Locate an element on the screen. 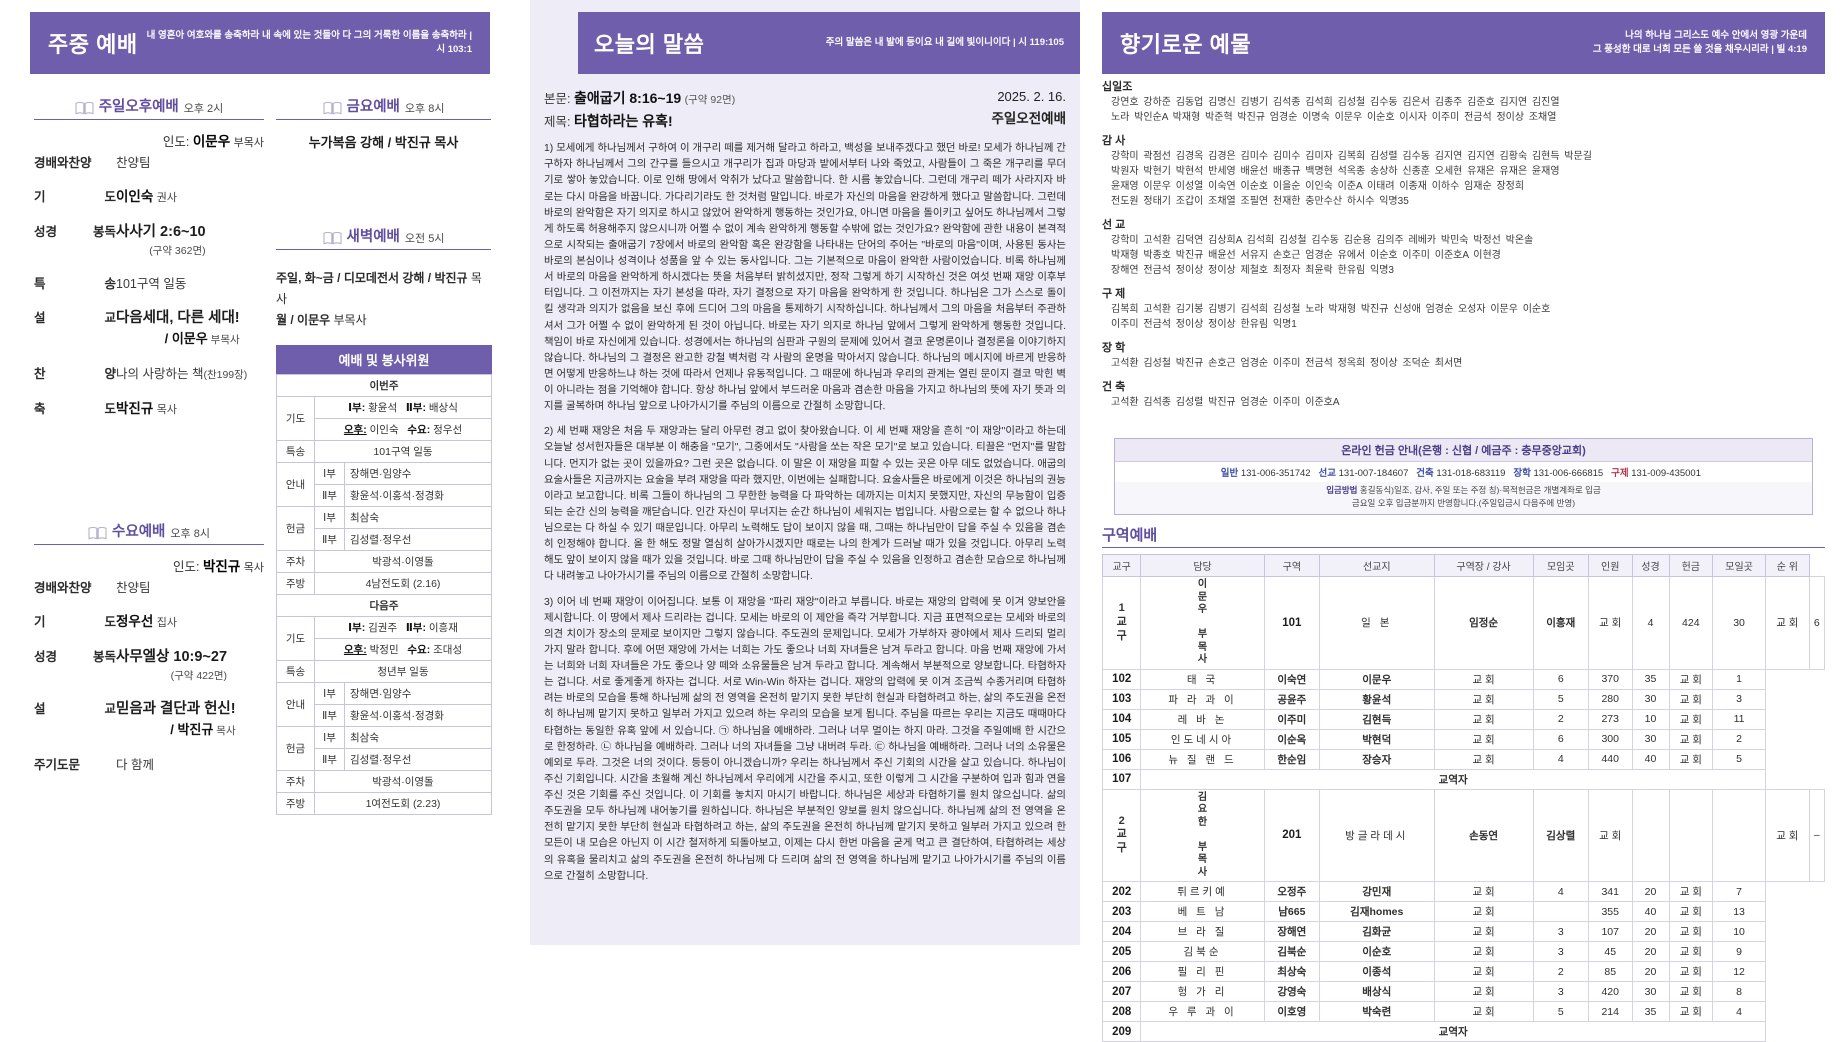  district-rank: 2 is located at coordinates (1739, 739).